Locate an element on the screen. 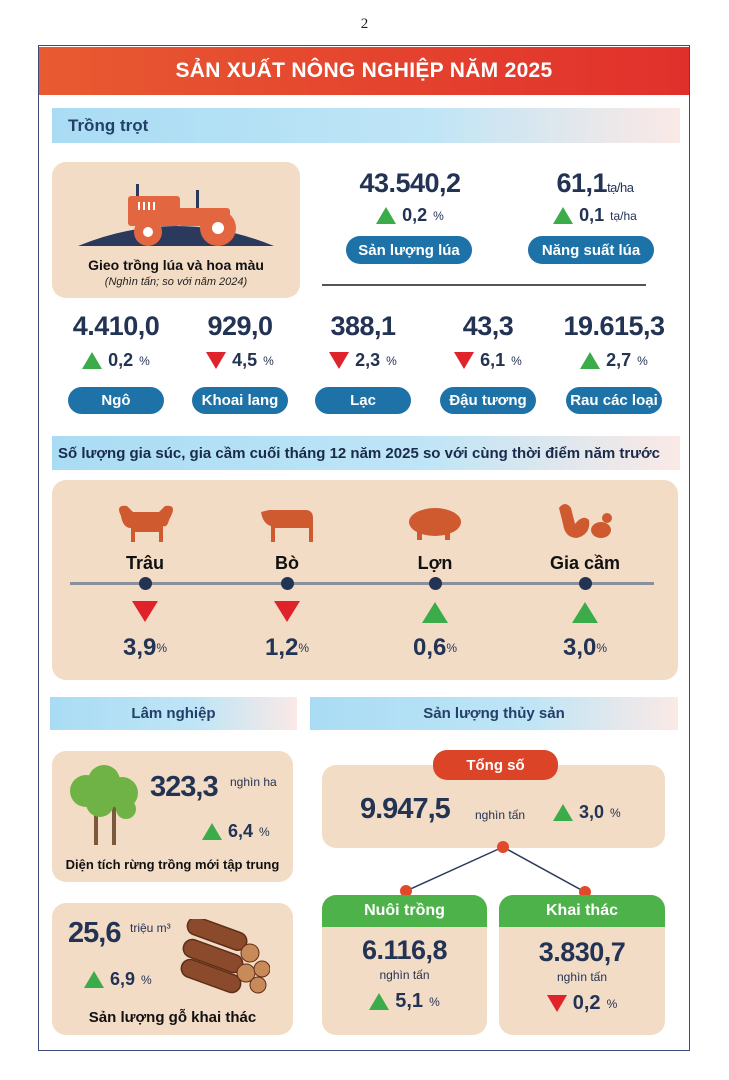  rice-yield-label: Năng suất lúa is located at coordinates (591, 250).